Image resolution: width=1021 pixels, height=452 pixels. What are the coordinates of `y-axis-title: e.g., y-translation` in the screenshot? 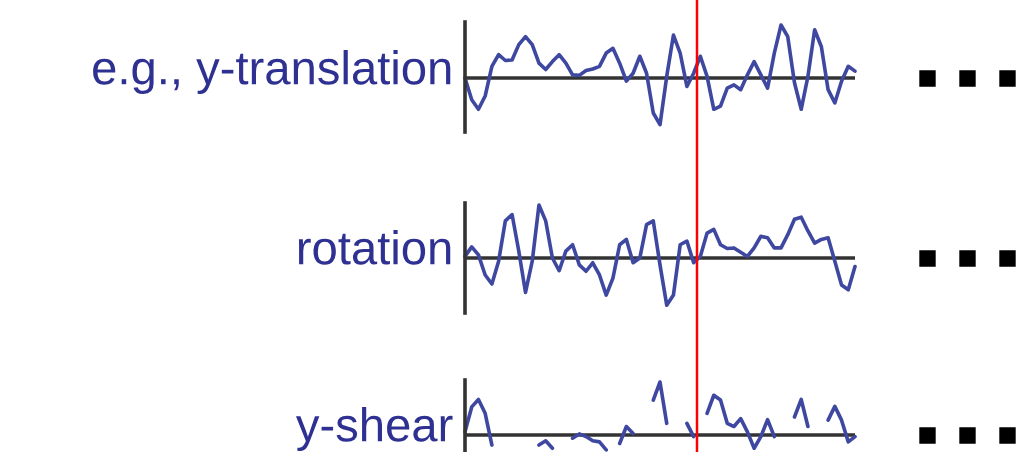 It's located at (272, 72).